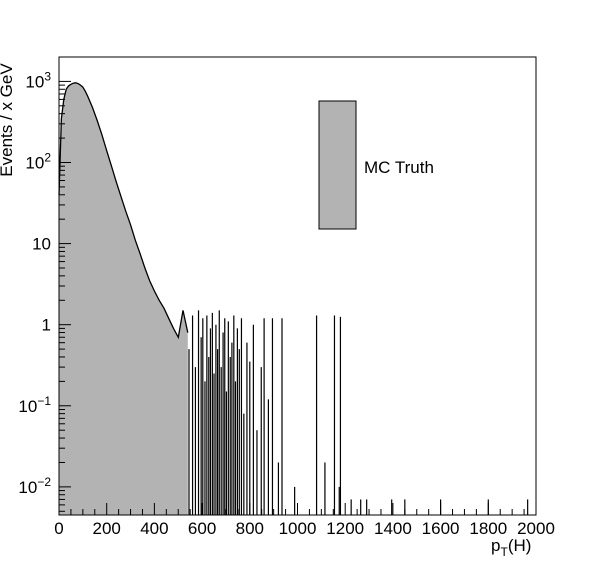  I want to click on x-tick-label: 800, so click(250, 528).